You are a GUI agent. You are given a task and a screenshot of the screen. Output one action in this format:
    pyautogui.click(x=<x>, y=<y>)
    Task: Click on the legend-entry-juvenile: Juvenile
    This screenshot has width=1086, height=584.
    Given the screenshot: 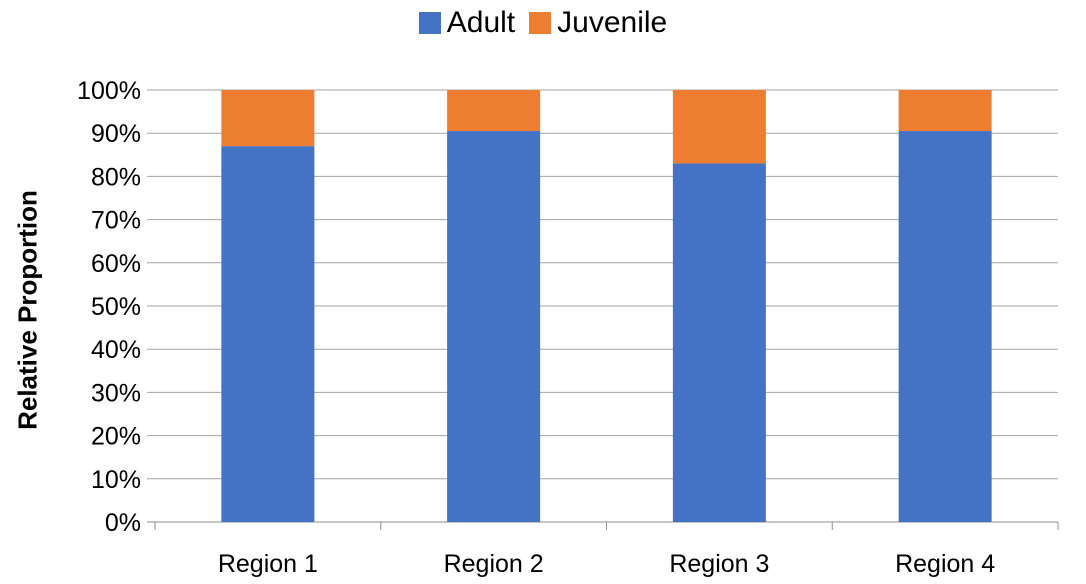 What is the action you would take?
    pyautogui.click(x=598, y=23)
    